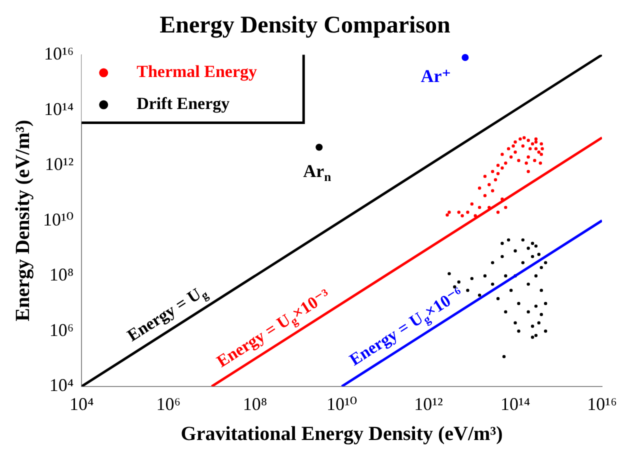  What do you see at coordinates (342, 404) in the screenshot?
I see `x-tick-label: 10¹⁰` at bounding box center [342, 404].